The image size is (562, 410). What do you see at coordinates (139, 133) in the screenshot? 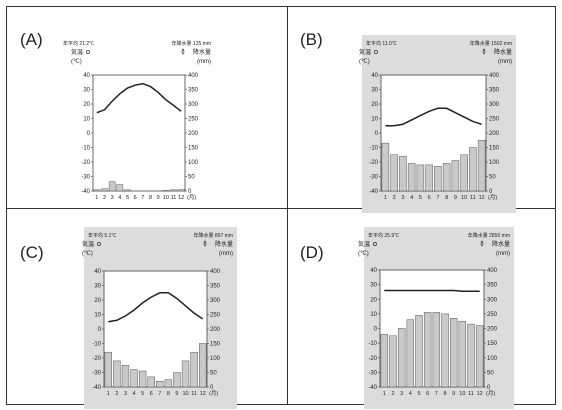
I see `plot-area` at bounding box center [139, 133].